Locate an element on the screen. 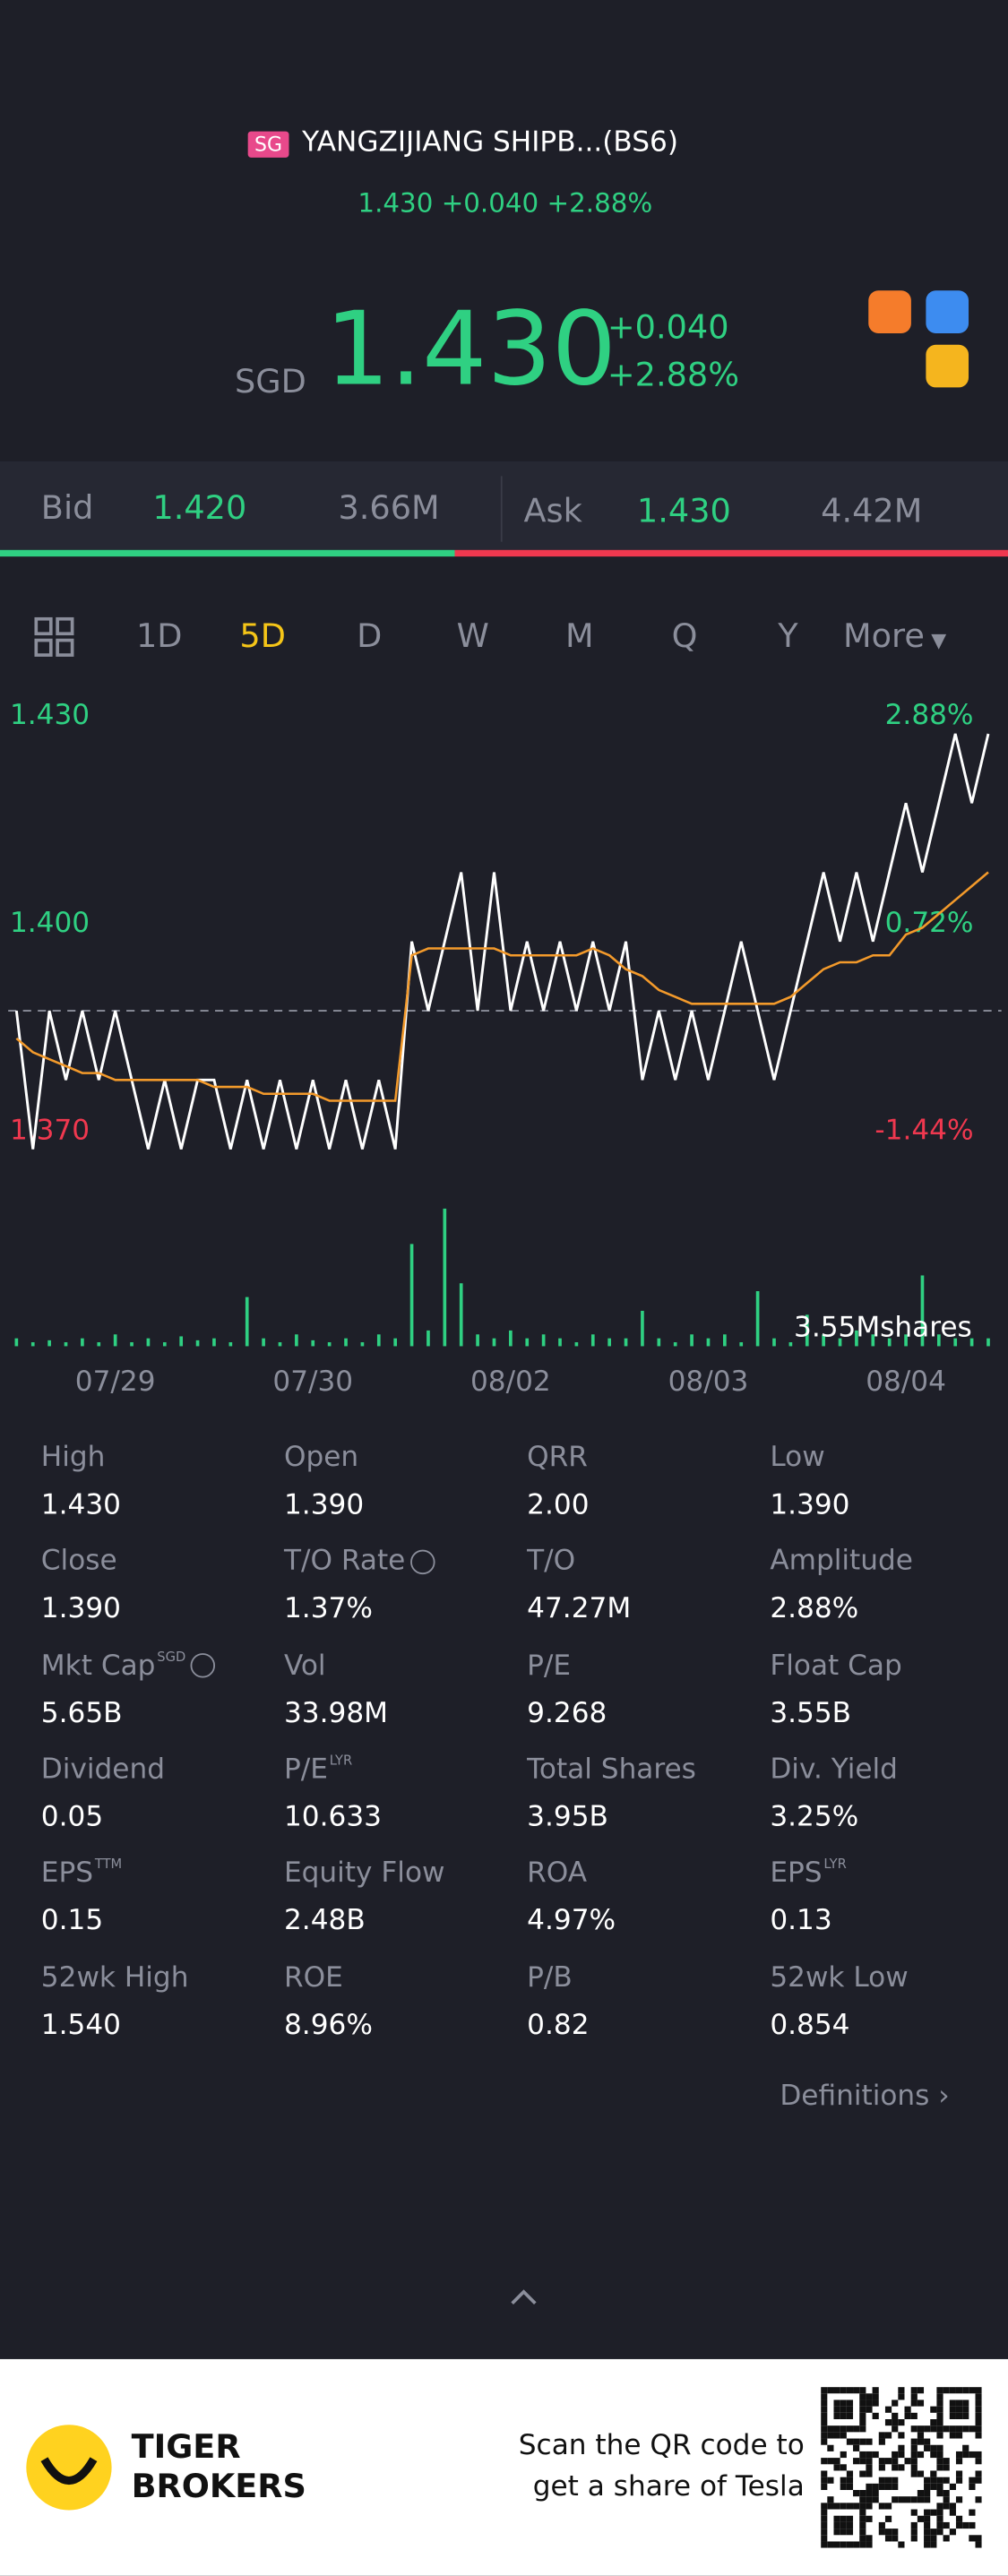 The width and height of the screenshot is (1008, 2576). stat-label: 52wk Low is located at coordinates (839, 1977).